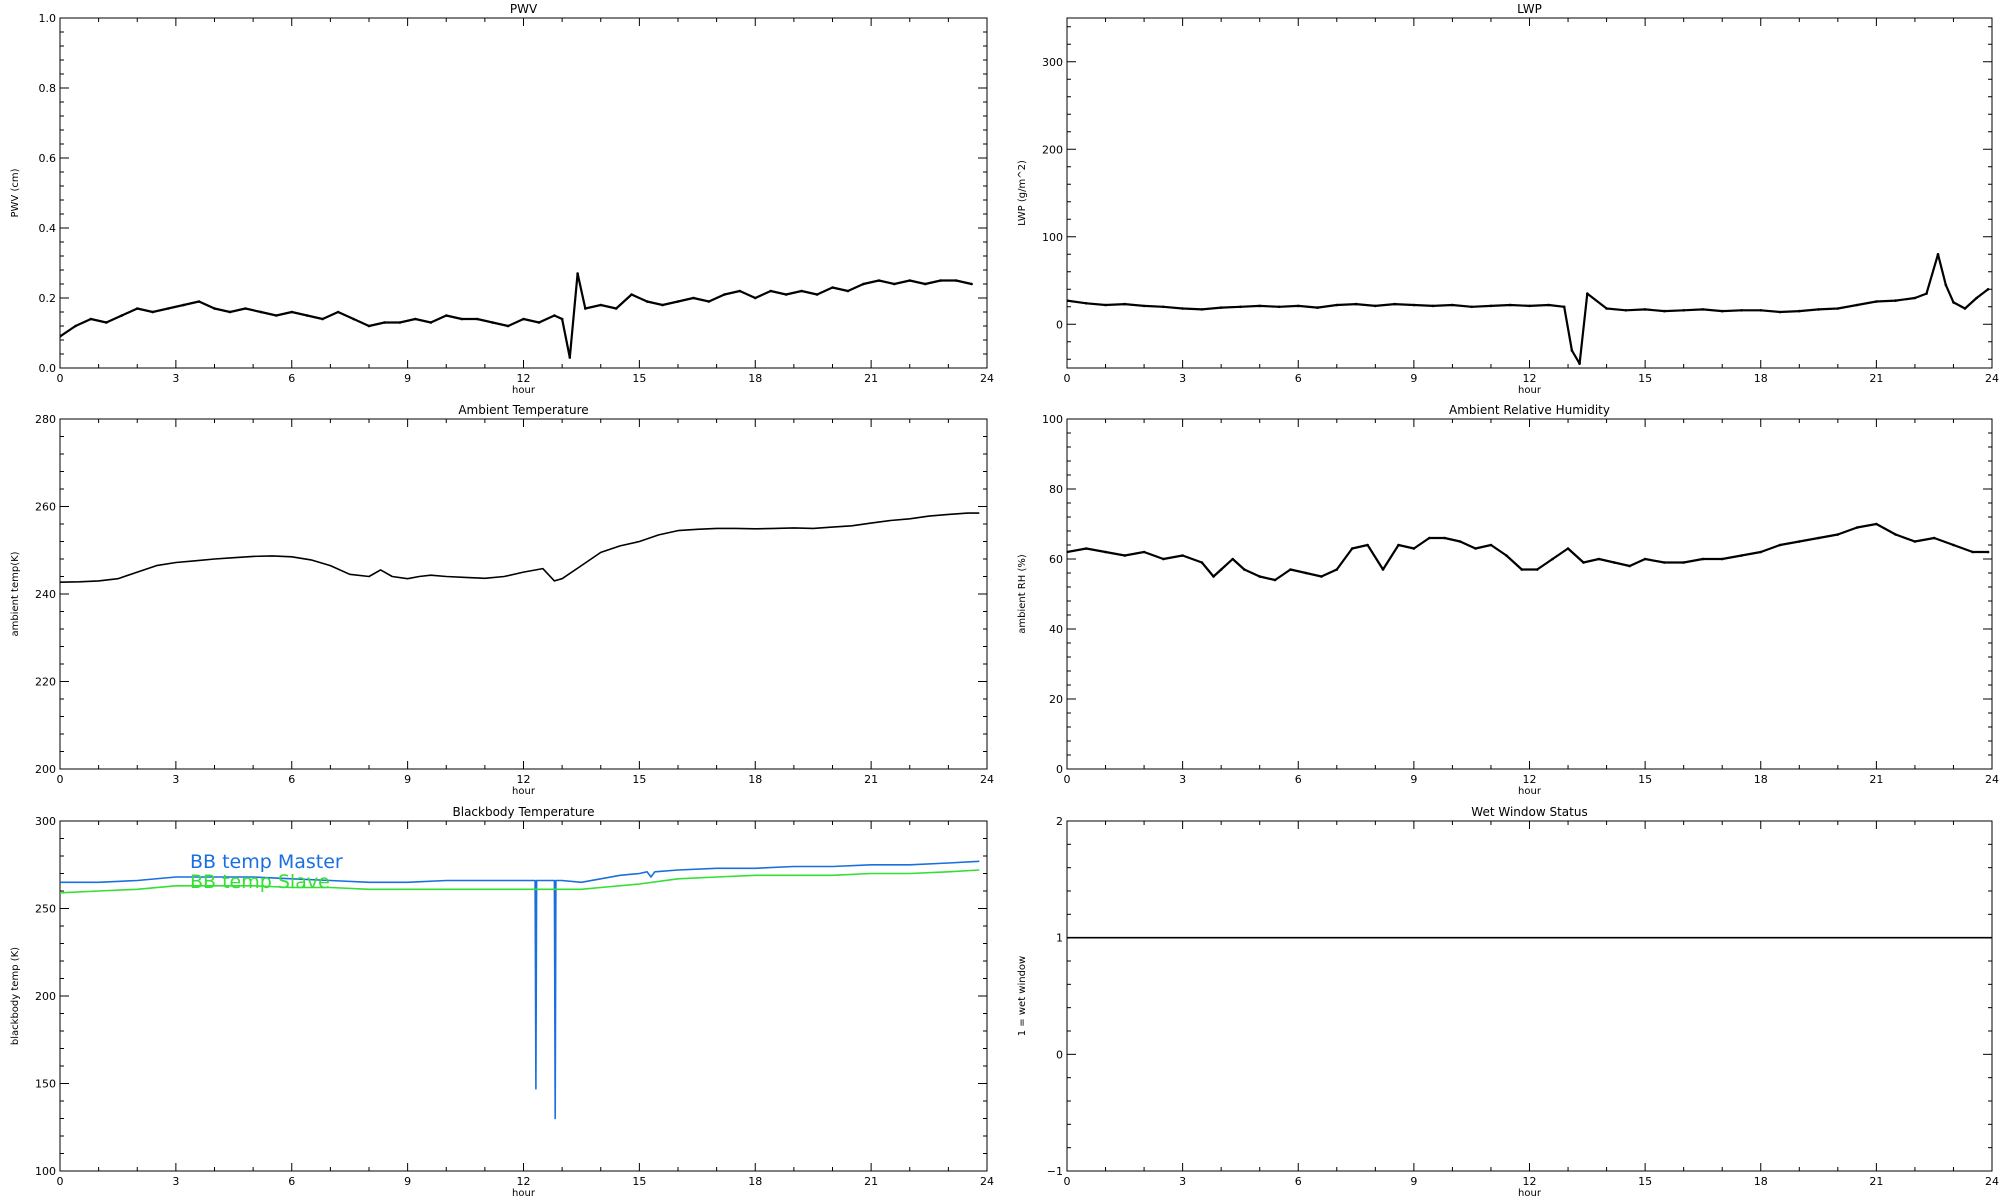 The image size is (2000, 1200). I want to click on y-tick-label: 200, so click(45, 769).